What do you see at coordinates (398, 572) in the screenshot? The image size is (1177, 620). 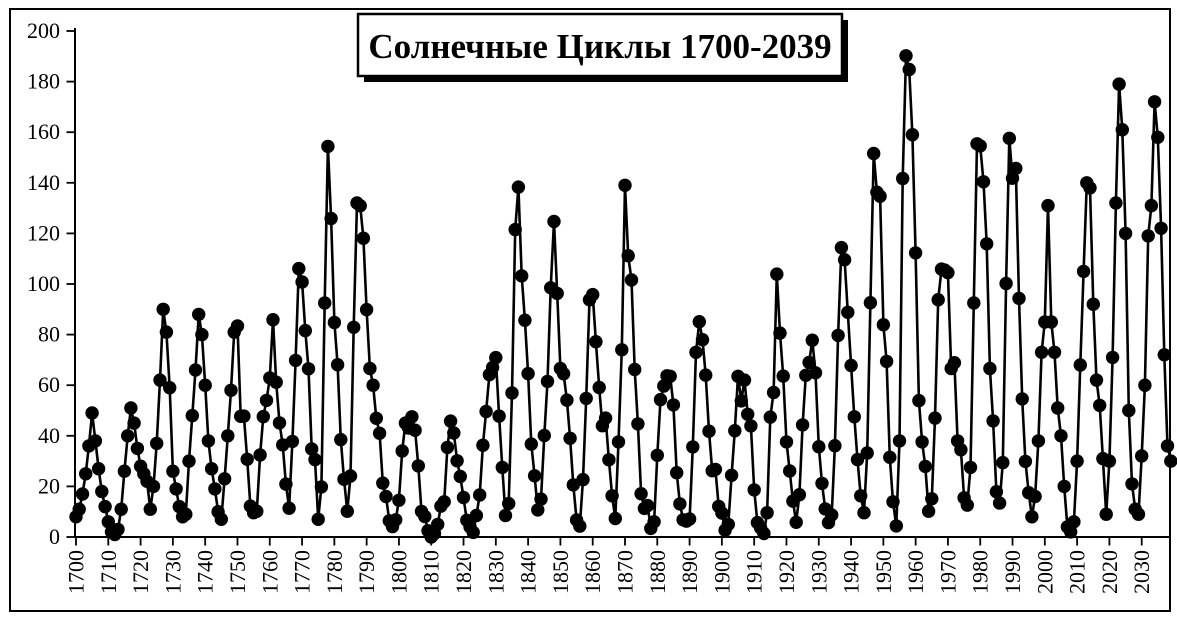 I see `x-tick-label: 1800` at bounding box center [398, 572].